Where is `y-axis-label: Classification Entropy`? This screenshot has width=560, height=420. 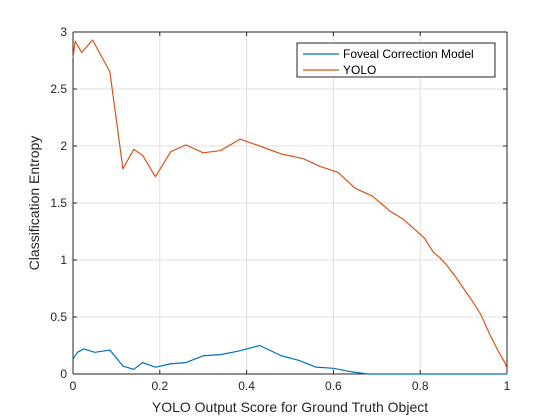 y-axis-label: Classification Entropy is located at coordinates (34, 203).